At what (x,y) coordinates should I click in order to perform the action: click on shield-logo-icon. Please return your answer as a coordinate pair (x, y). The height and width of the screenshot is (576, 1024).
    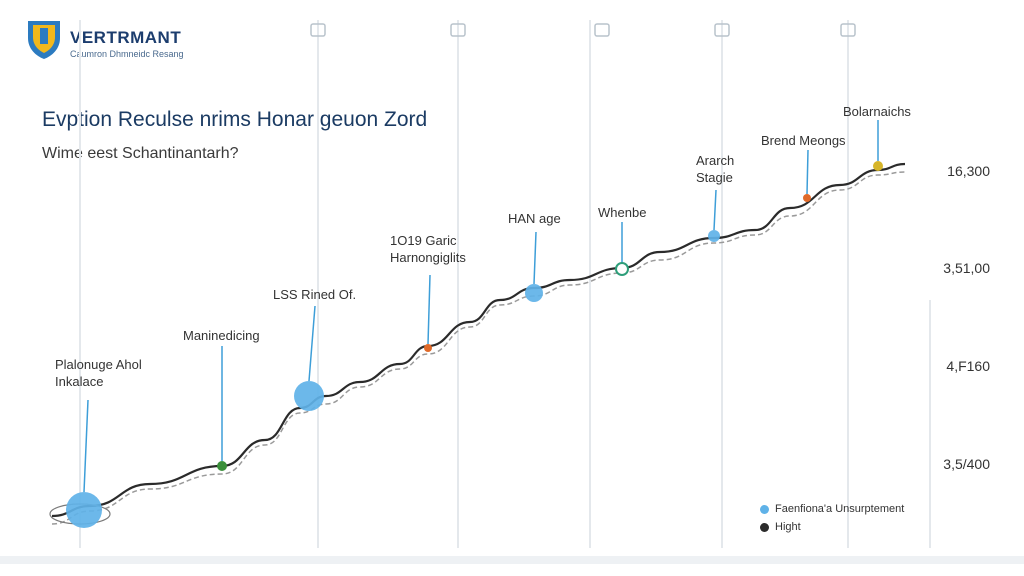
    Looking at the image, I should click on (44, 40).